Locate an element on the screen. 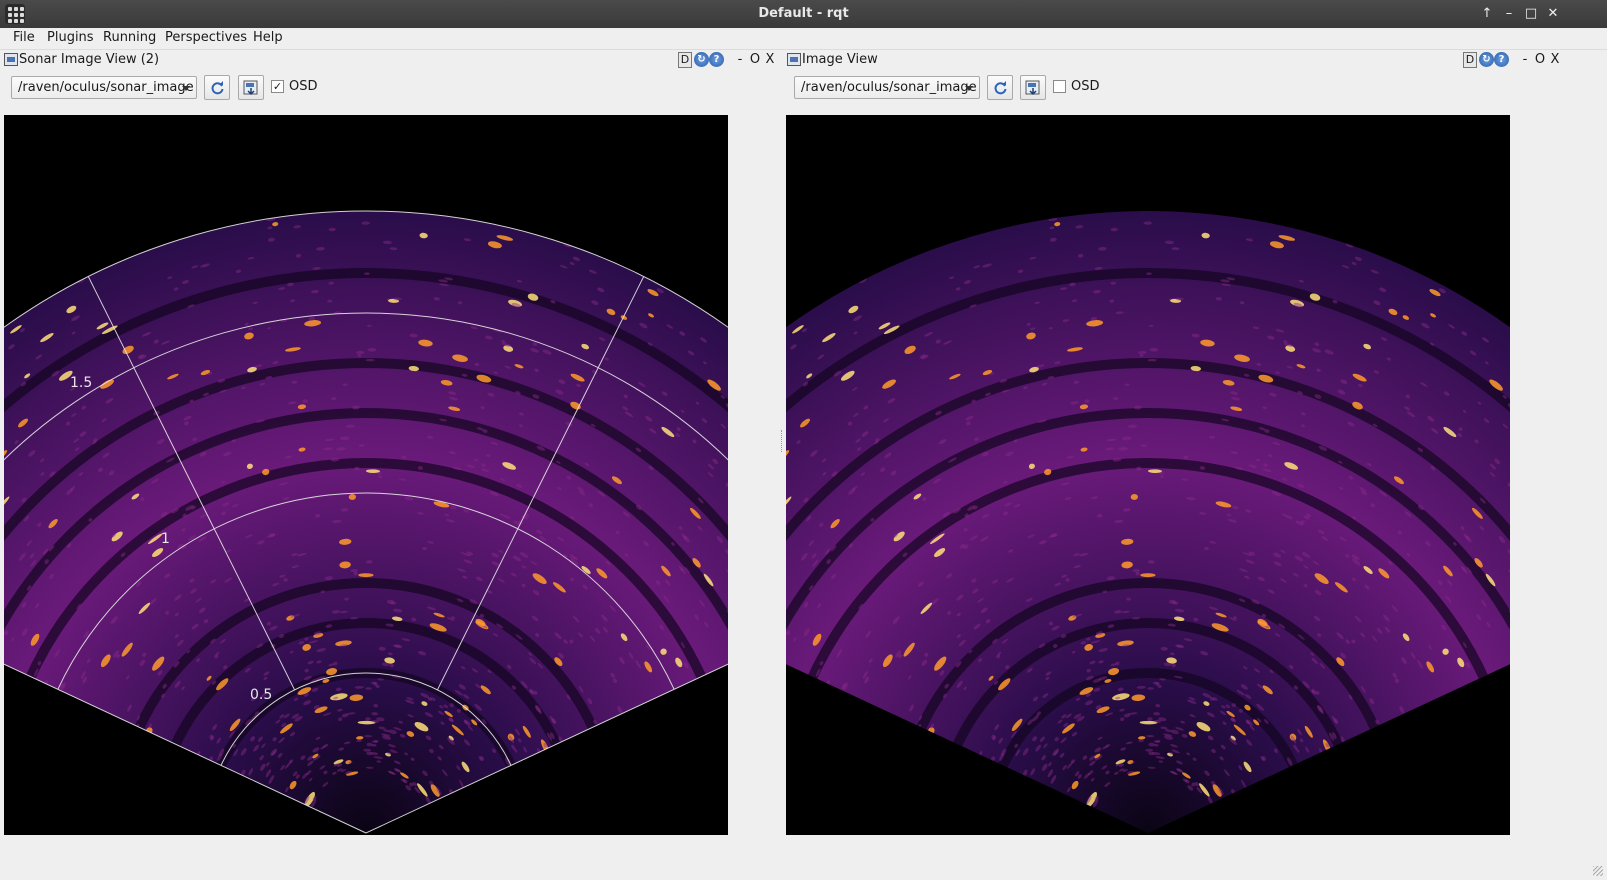 The height and width of the screenshot is (880, 1607). menu-help: Help is located at coordinates (268, 37).